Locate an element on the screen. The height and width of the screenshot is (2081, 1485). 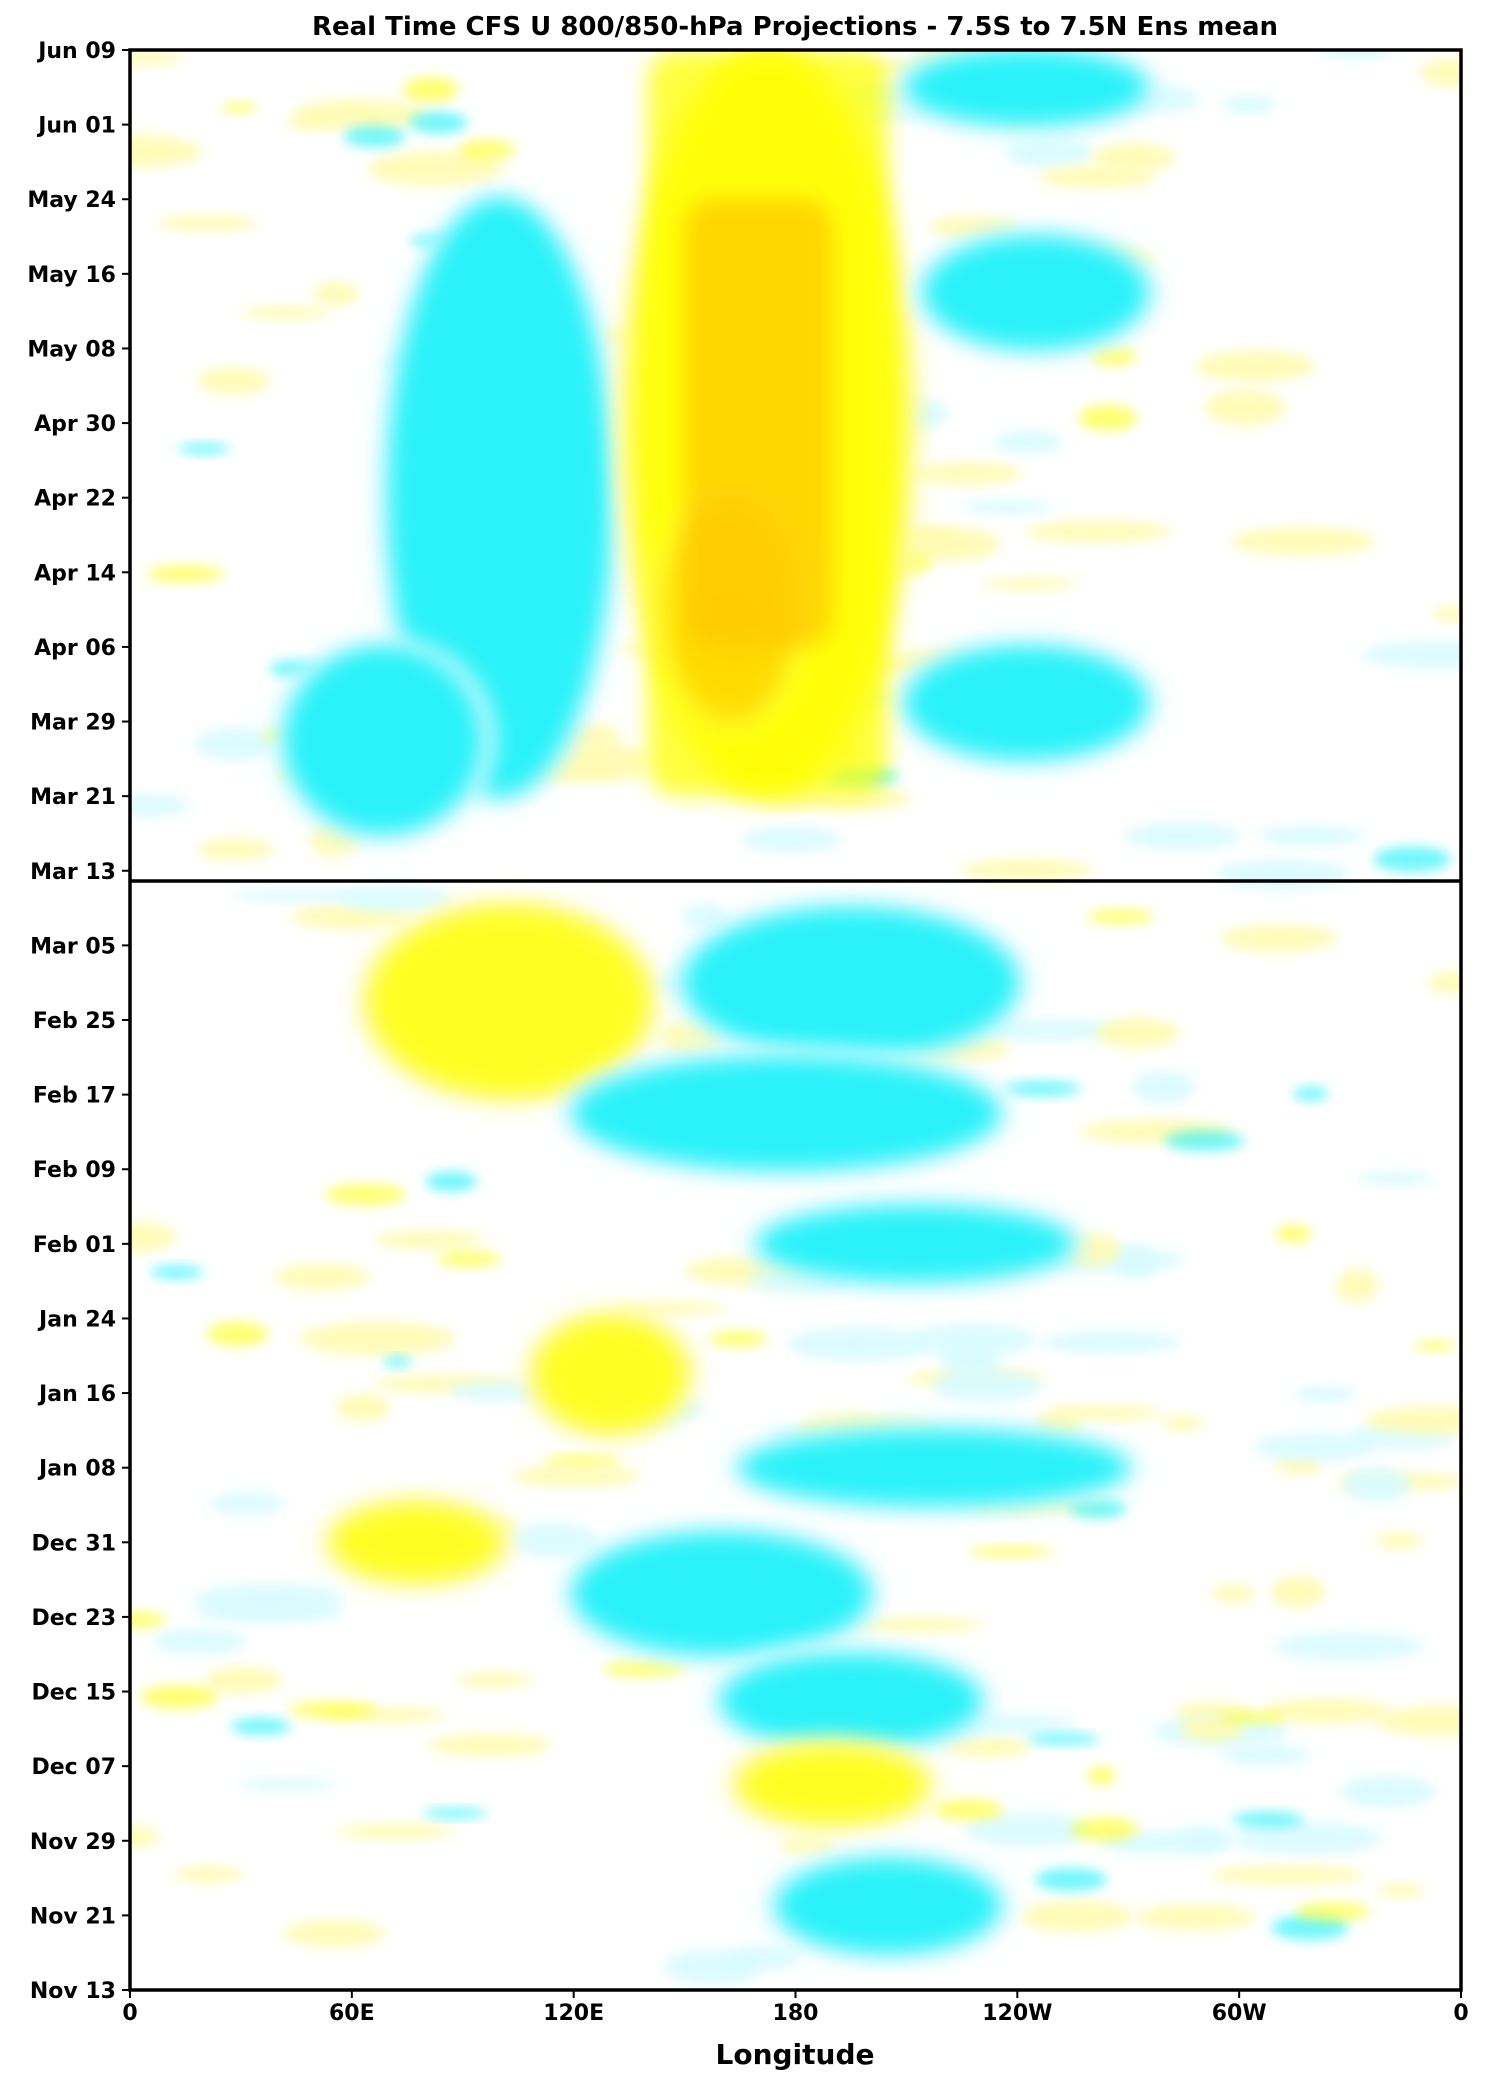
y-tick-label: Apr 06 is located at coordinates (75, 648).